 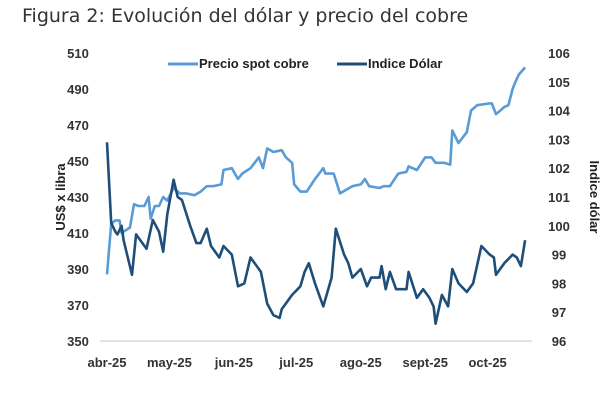 What do you see at coordinates (78, 89) in the screenshot?
I see `y-tick-left: 490` at bounding box center [78, 89].